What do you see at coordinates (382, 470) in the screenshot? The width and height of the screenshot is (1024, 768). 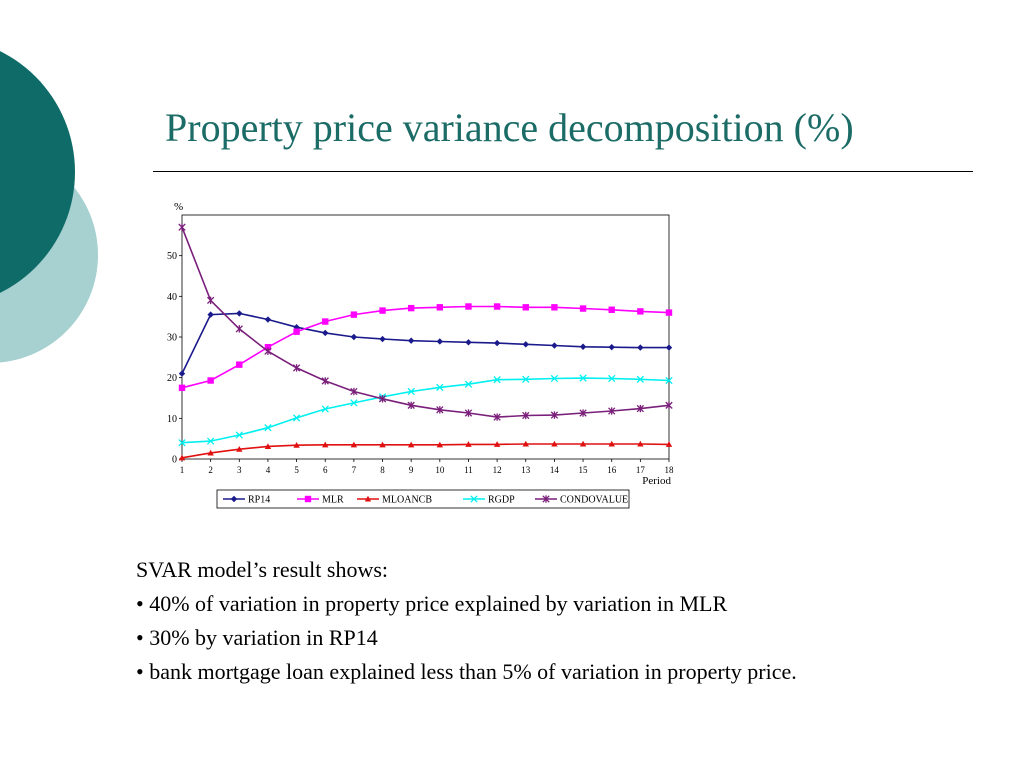 I see `x-tick-label: 8` at bounding box center [382, 470].